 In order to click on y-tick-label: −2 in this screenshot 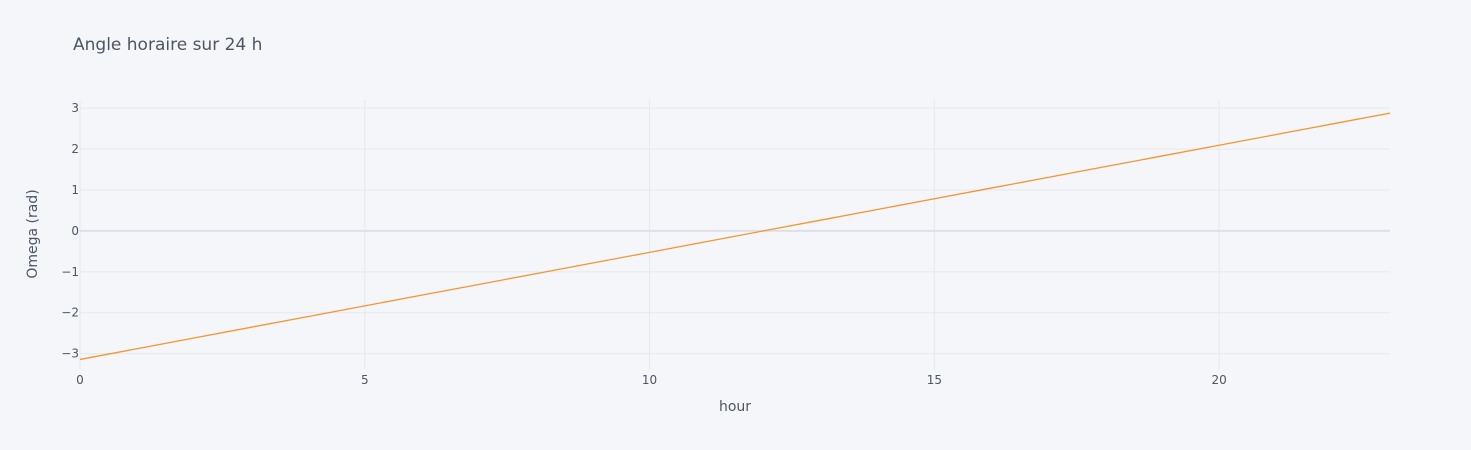, I will do `click(70, 313)`.